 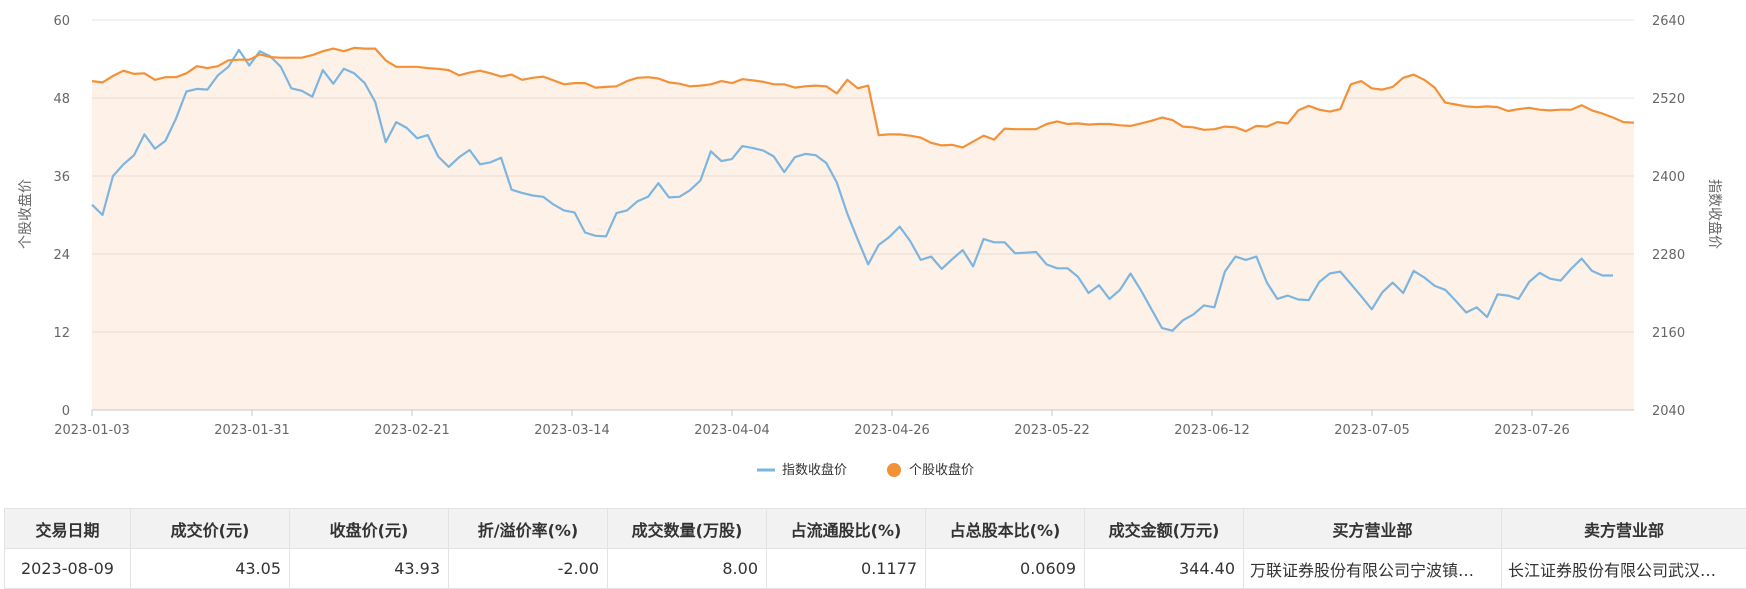 I want to click on legend-item-stock: 个股收盘价, so click(x=930, y=470).